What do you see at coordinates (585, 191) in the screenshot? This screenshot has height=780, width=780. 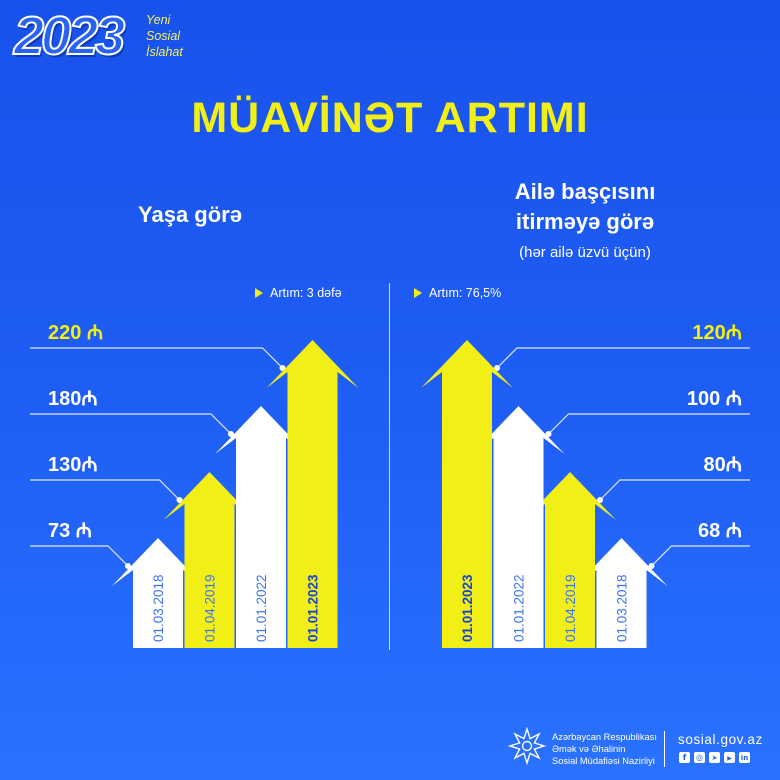 I see `survivor-chart-title-line: Ailə başçısını` at bounding box center [585, 191].